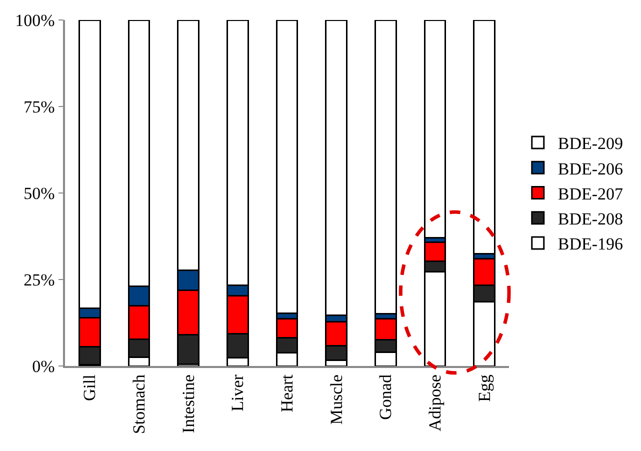 The image size is (641, 451). I want to click on y-tick-label: 0%, so click(43, 366).